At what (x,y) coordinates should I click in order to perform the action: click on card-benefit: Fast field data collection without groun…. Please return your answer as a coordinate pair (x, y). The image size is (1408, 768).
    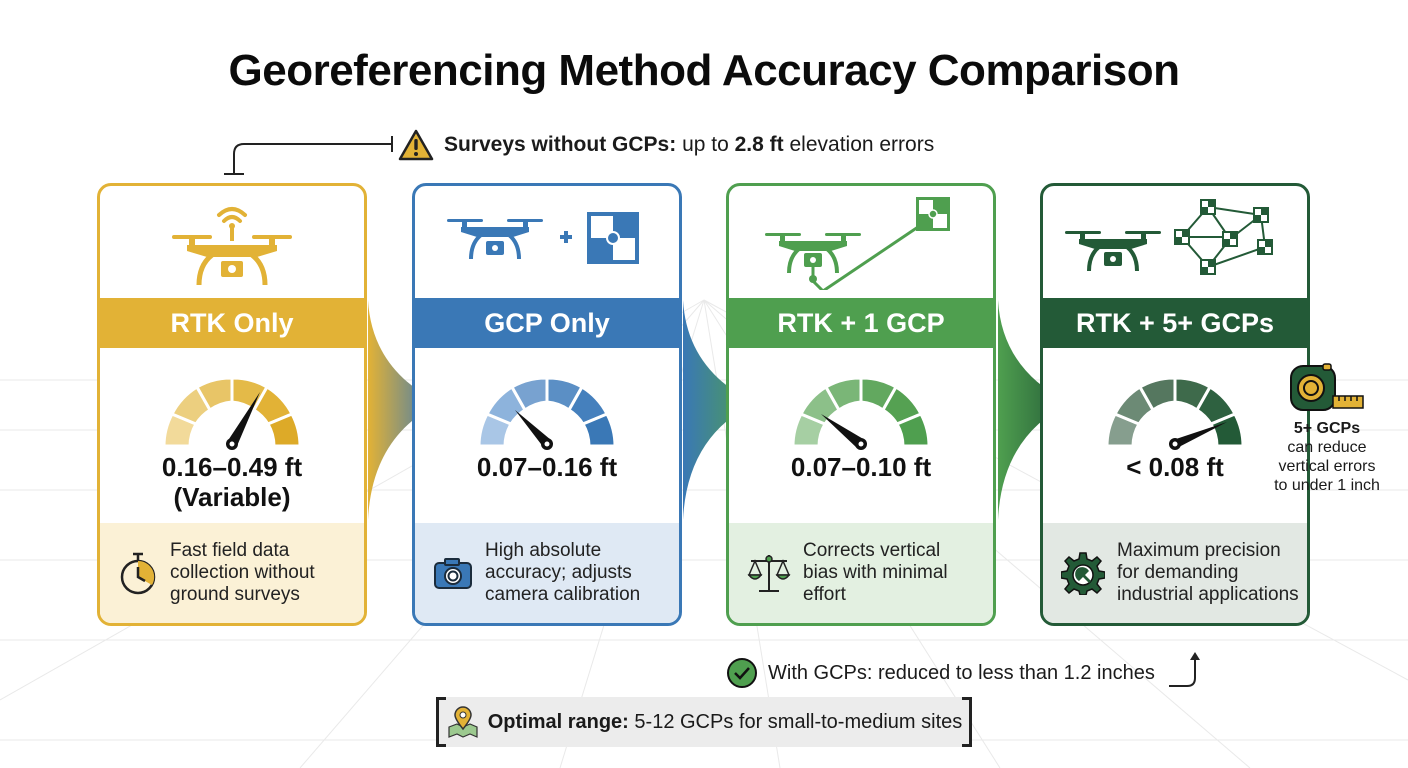
    Looking at the image, I should click on (232, 573).